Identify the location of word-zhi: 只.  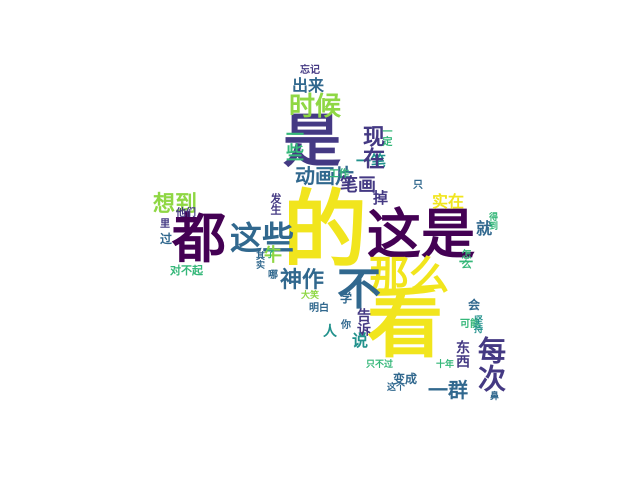
(418, 185).